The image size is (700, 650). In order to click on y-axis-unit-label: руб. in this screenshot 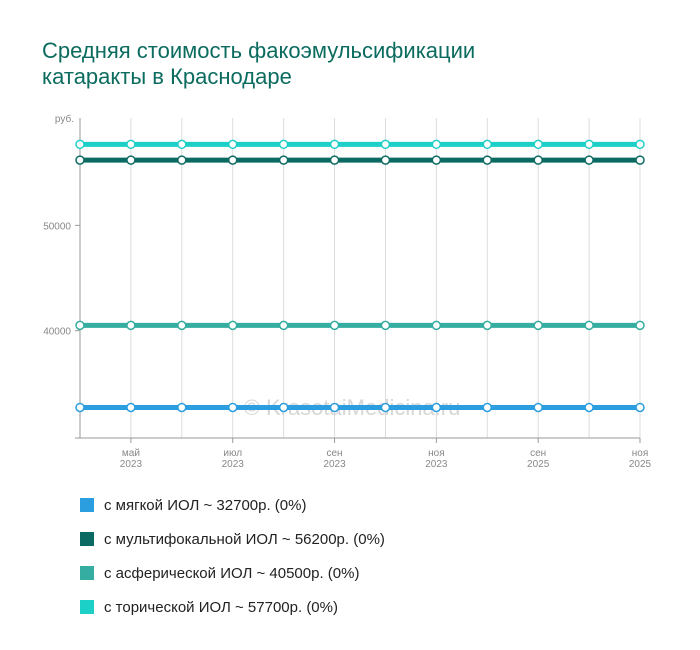, I will do `click(64, 119)`.